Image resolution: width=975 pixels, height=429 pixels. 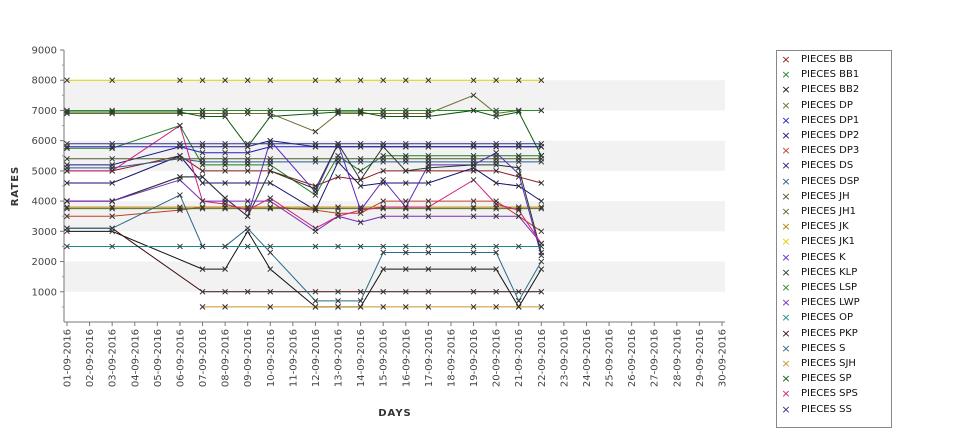 I want to click on legend-item: × PIECES JH, so click(x=834, y=196).